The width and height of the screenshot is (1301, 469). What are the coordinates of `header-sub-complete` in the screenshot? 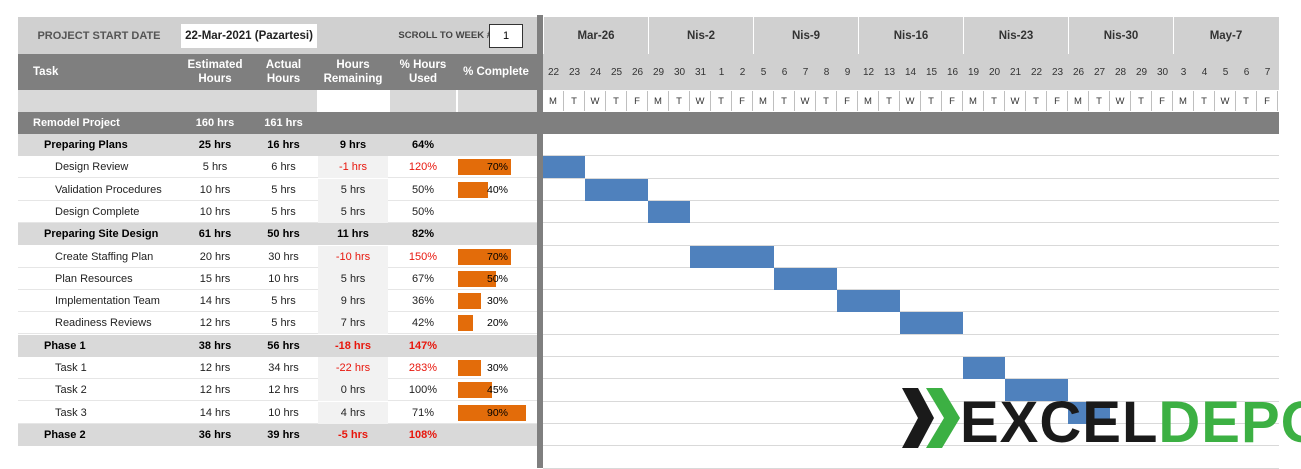 It's located at (497, 101).